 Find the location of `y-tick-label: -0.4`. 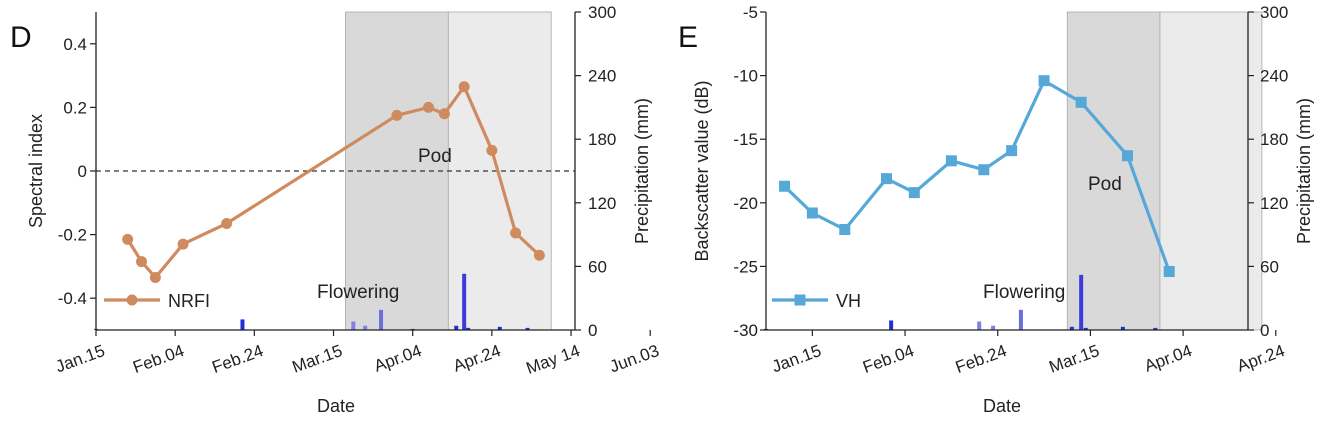

y-tick-label: -0.4 is located at coordinates (72, 298).